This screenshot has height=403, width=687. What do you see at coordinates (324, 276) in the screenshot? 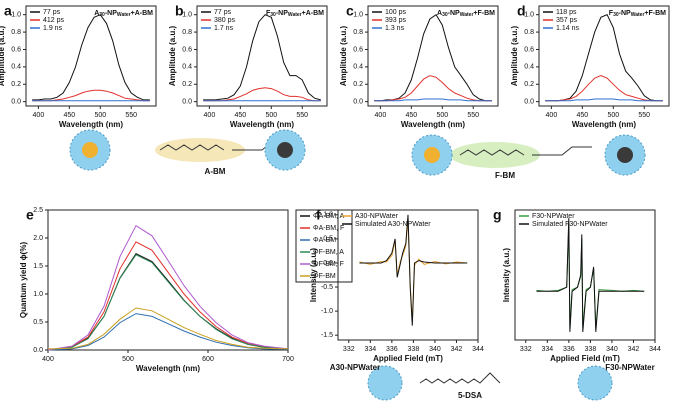
I see `legend-label: ΦF-BM` at bounding box center [324, 276].